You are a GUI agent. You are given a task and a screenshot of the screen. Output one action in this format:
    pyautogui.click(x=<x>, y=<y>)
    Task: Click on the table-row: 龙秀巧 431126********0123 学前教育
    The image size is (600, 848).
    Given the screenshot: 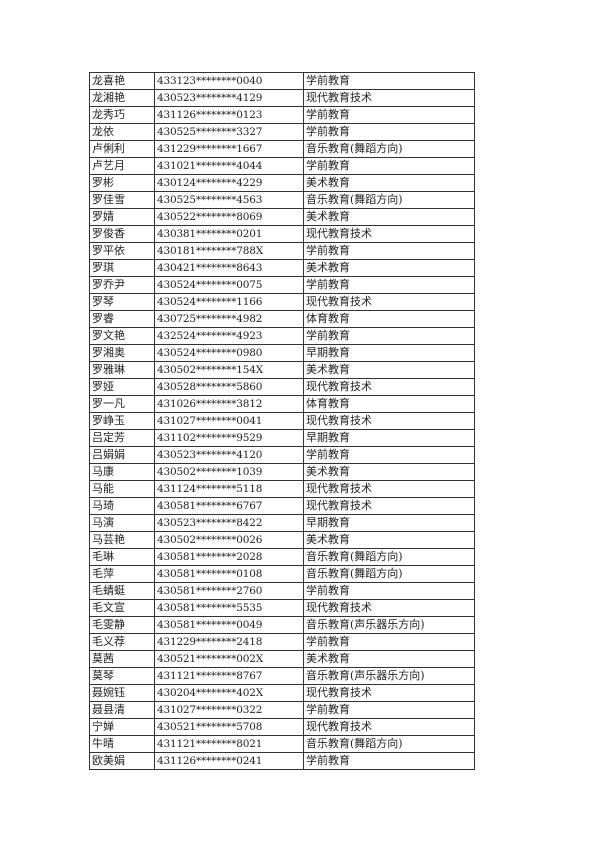 What is the action you would take?
    pyautogui.click(x=282, y=115)
    